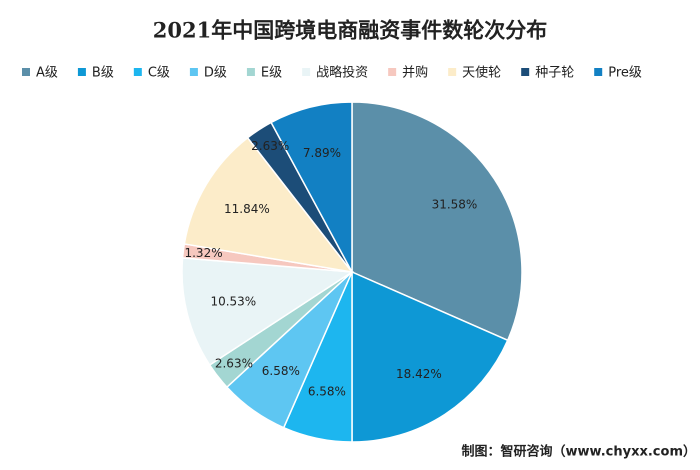  What do you see at coordinates (554, 73) in the screenshot?
I see `legend-label: 种子轮` at bounding box center [554, 73].